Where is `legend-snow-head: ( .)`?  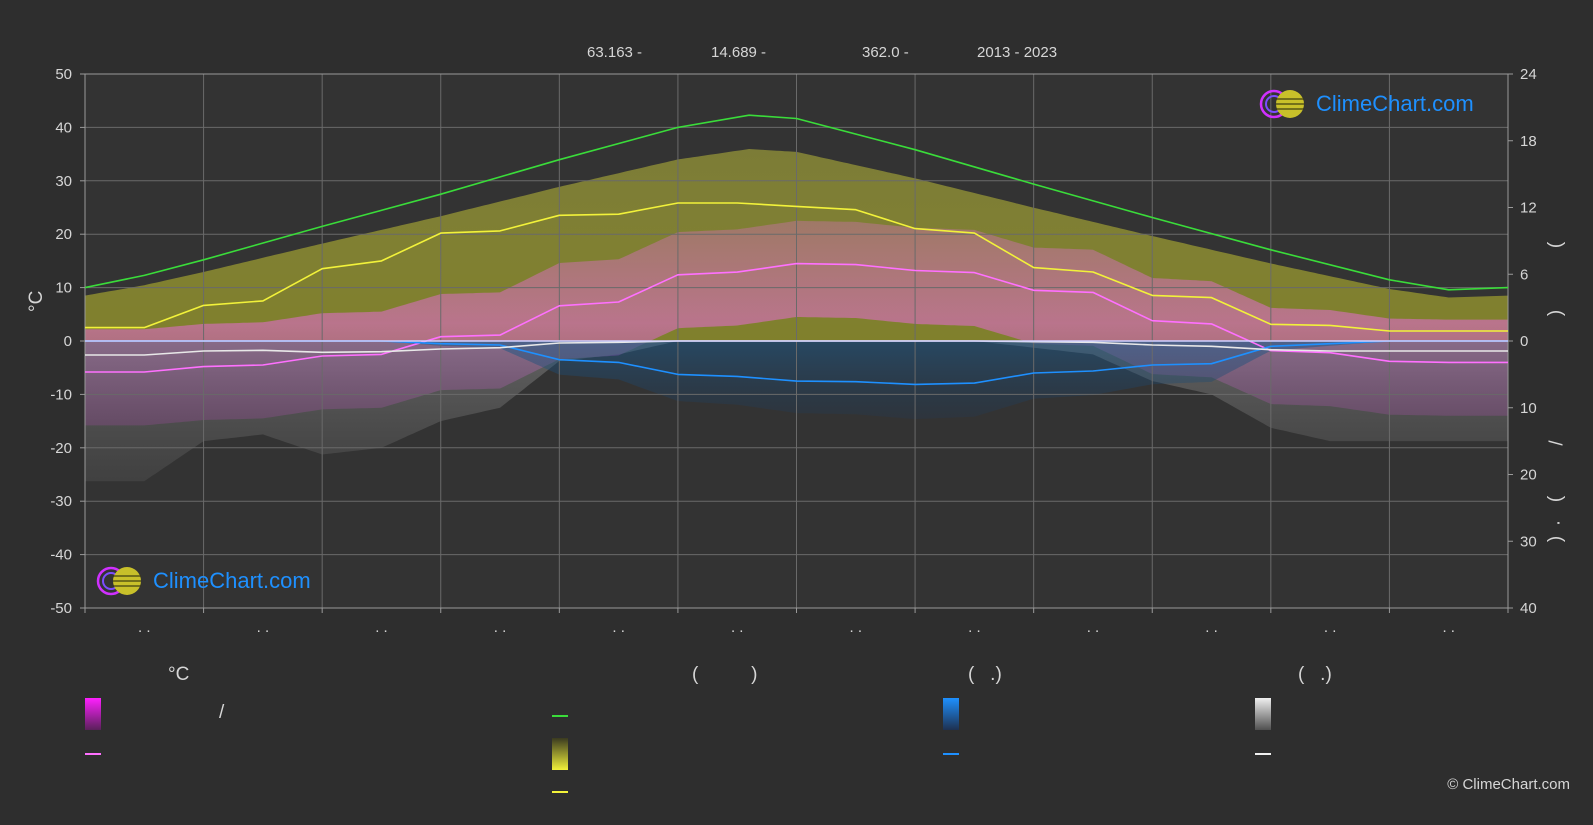 legend-snow-head: ( .) is located at coordinates (1315, 674).